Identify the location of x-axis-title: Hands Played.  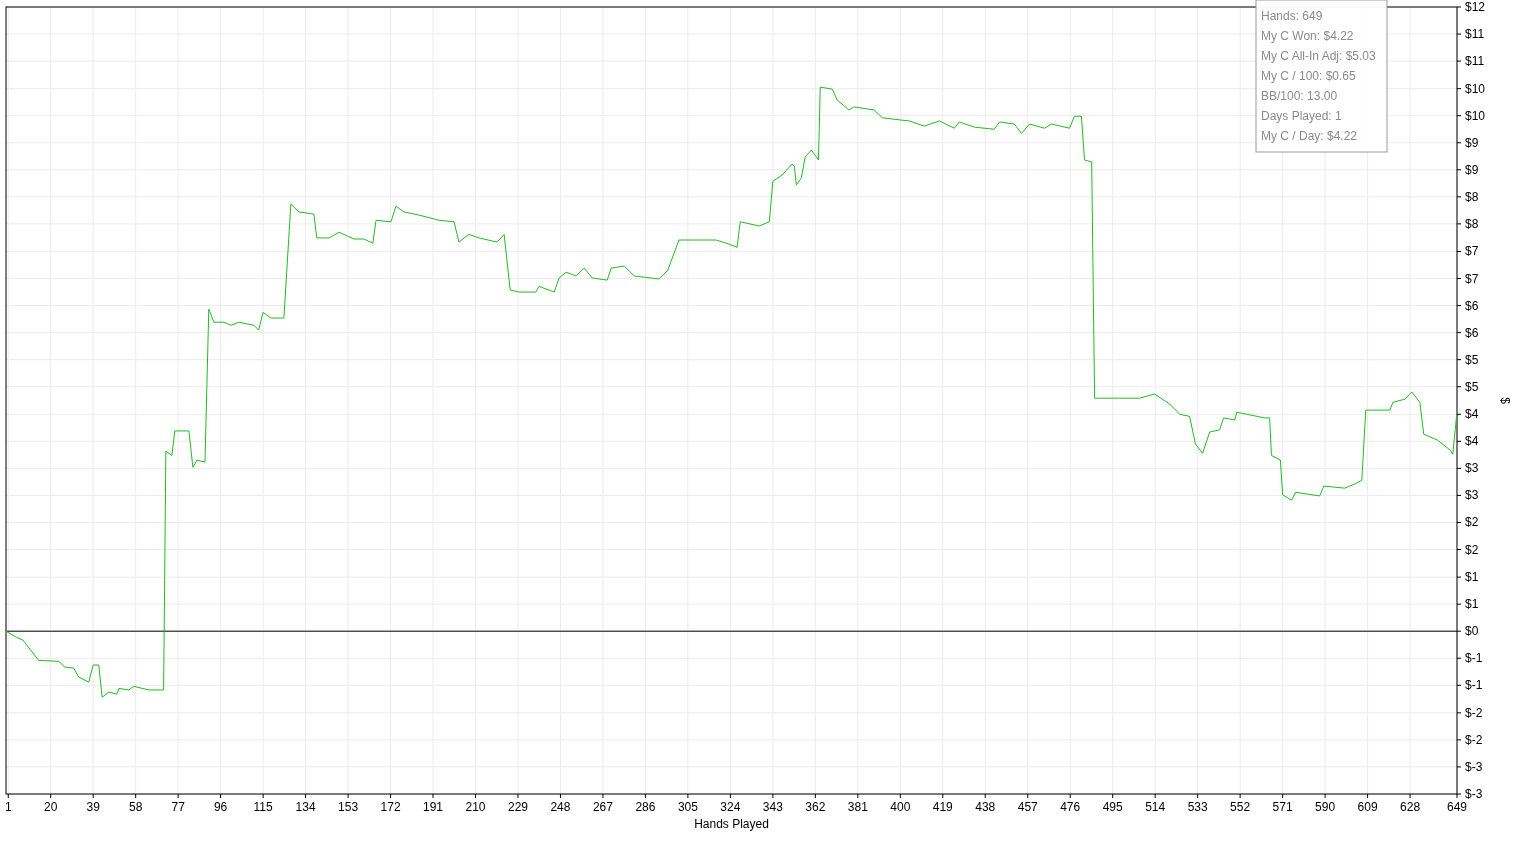
(731, 824).